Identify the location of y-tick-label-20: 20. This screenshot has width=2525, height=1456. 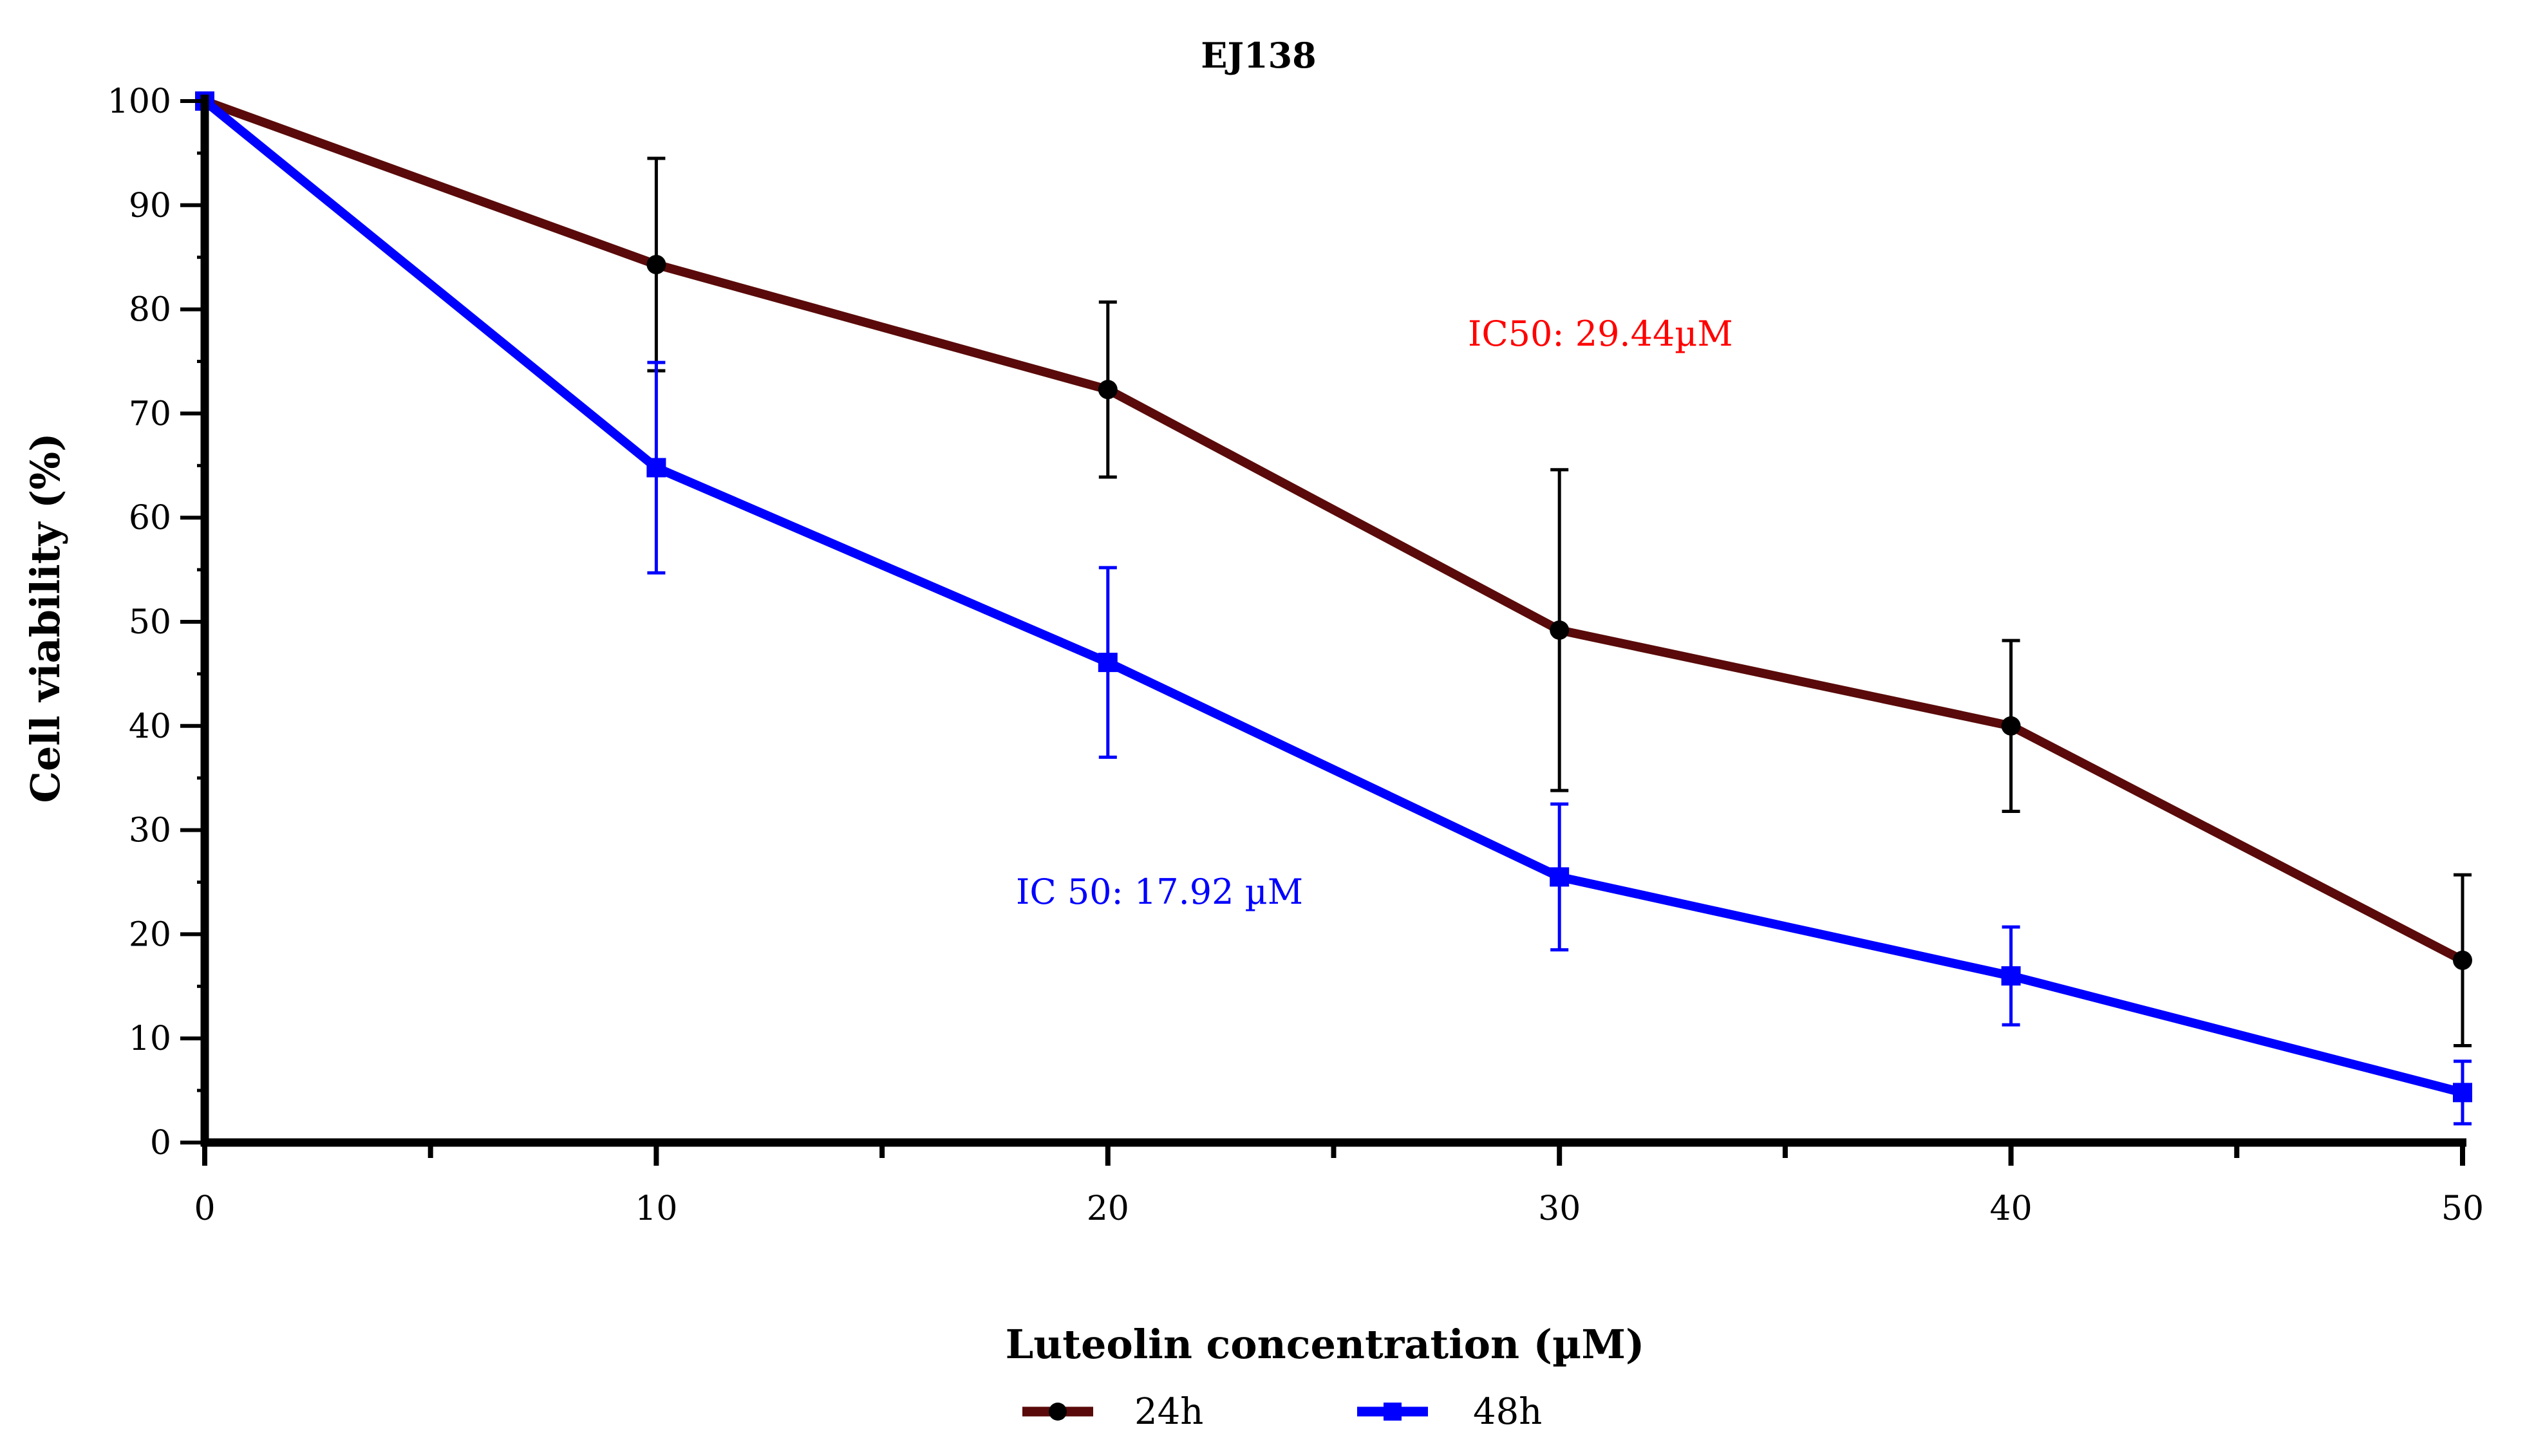
(150, 934).